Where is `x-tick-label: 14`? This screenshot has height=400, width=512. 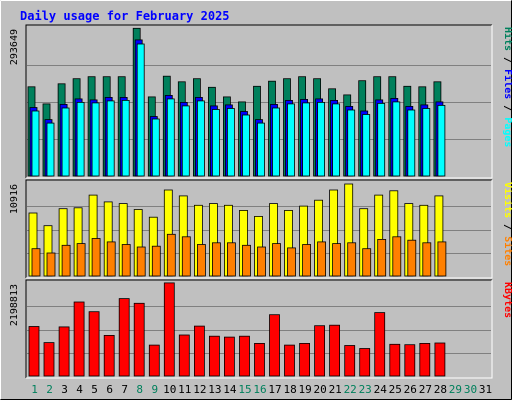 x-tick-label: 14 is located at coordinates (230, 389).